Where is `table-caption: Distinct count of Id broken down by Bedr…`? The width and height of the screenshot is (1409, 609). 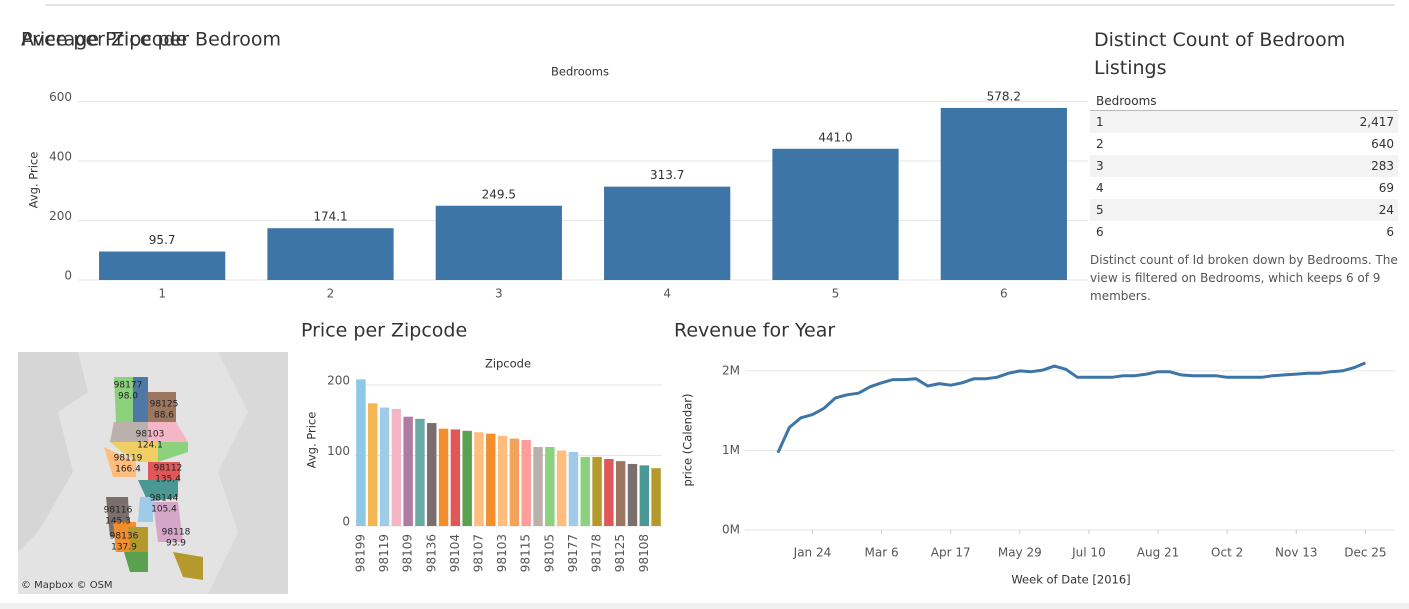 table-caption: Distinct count of Id broken down by Bedr… is located at coordinates (1244, 278).